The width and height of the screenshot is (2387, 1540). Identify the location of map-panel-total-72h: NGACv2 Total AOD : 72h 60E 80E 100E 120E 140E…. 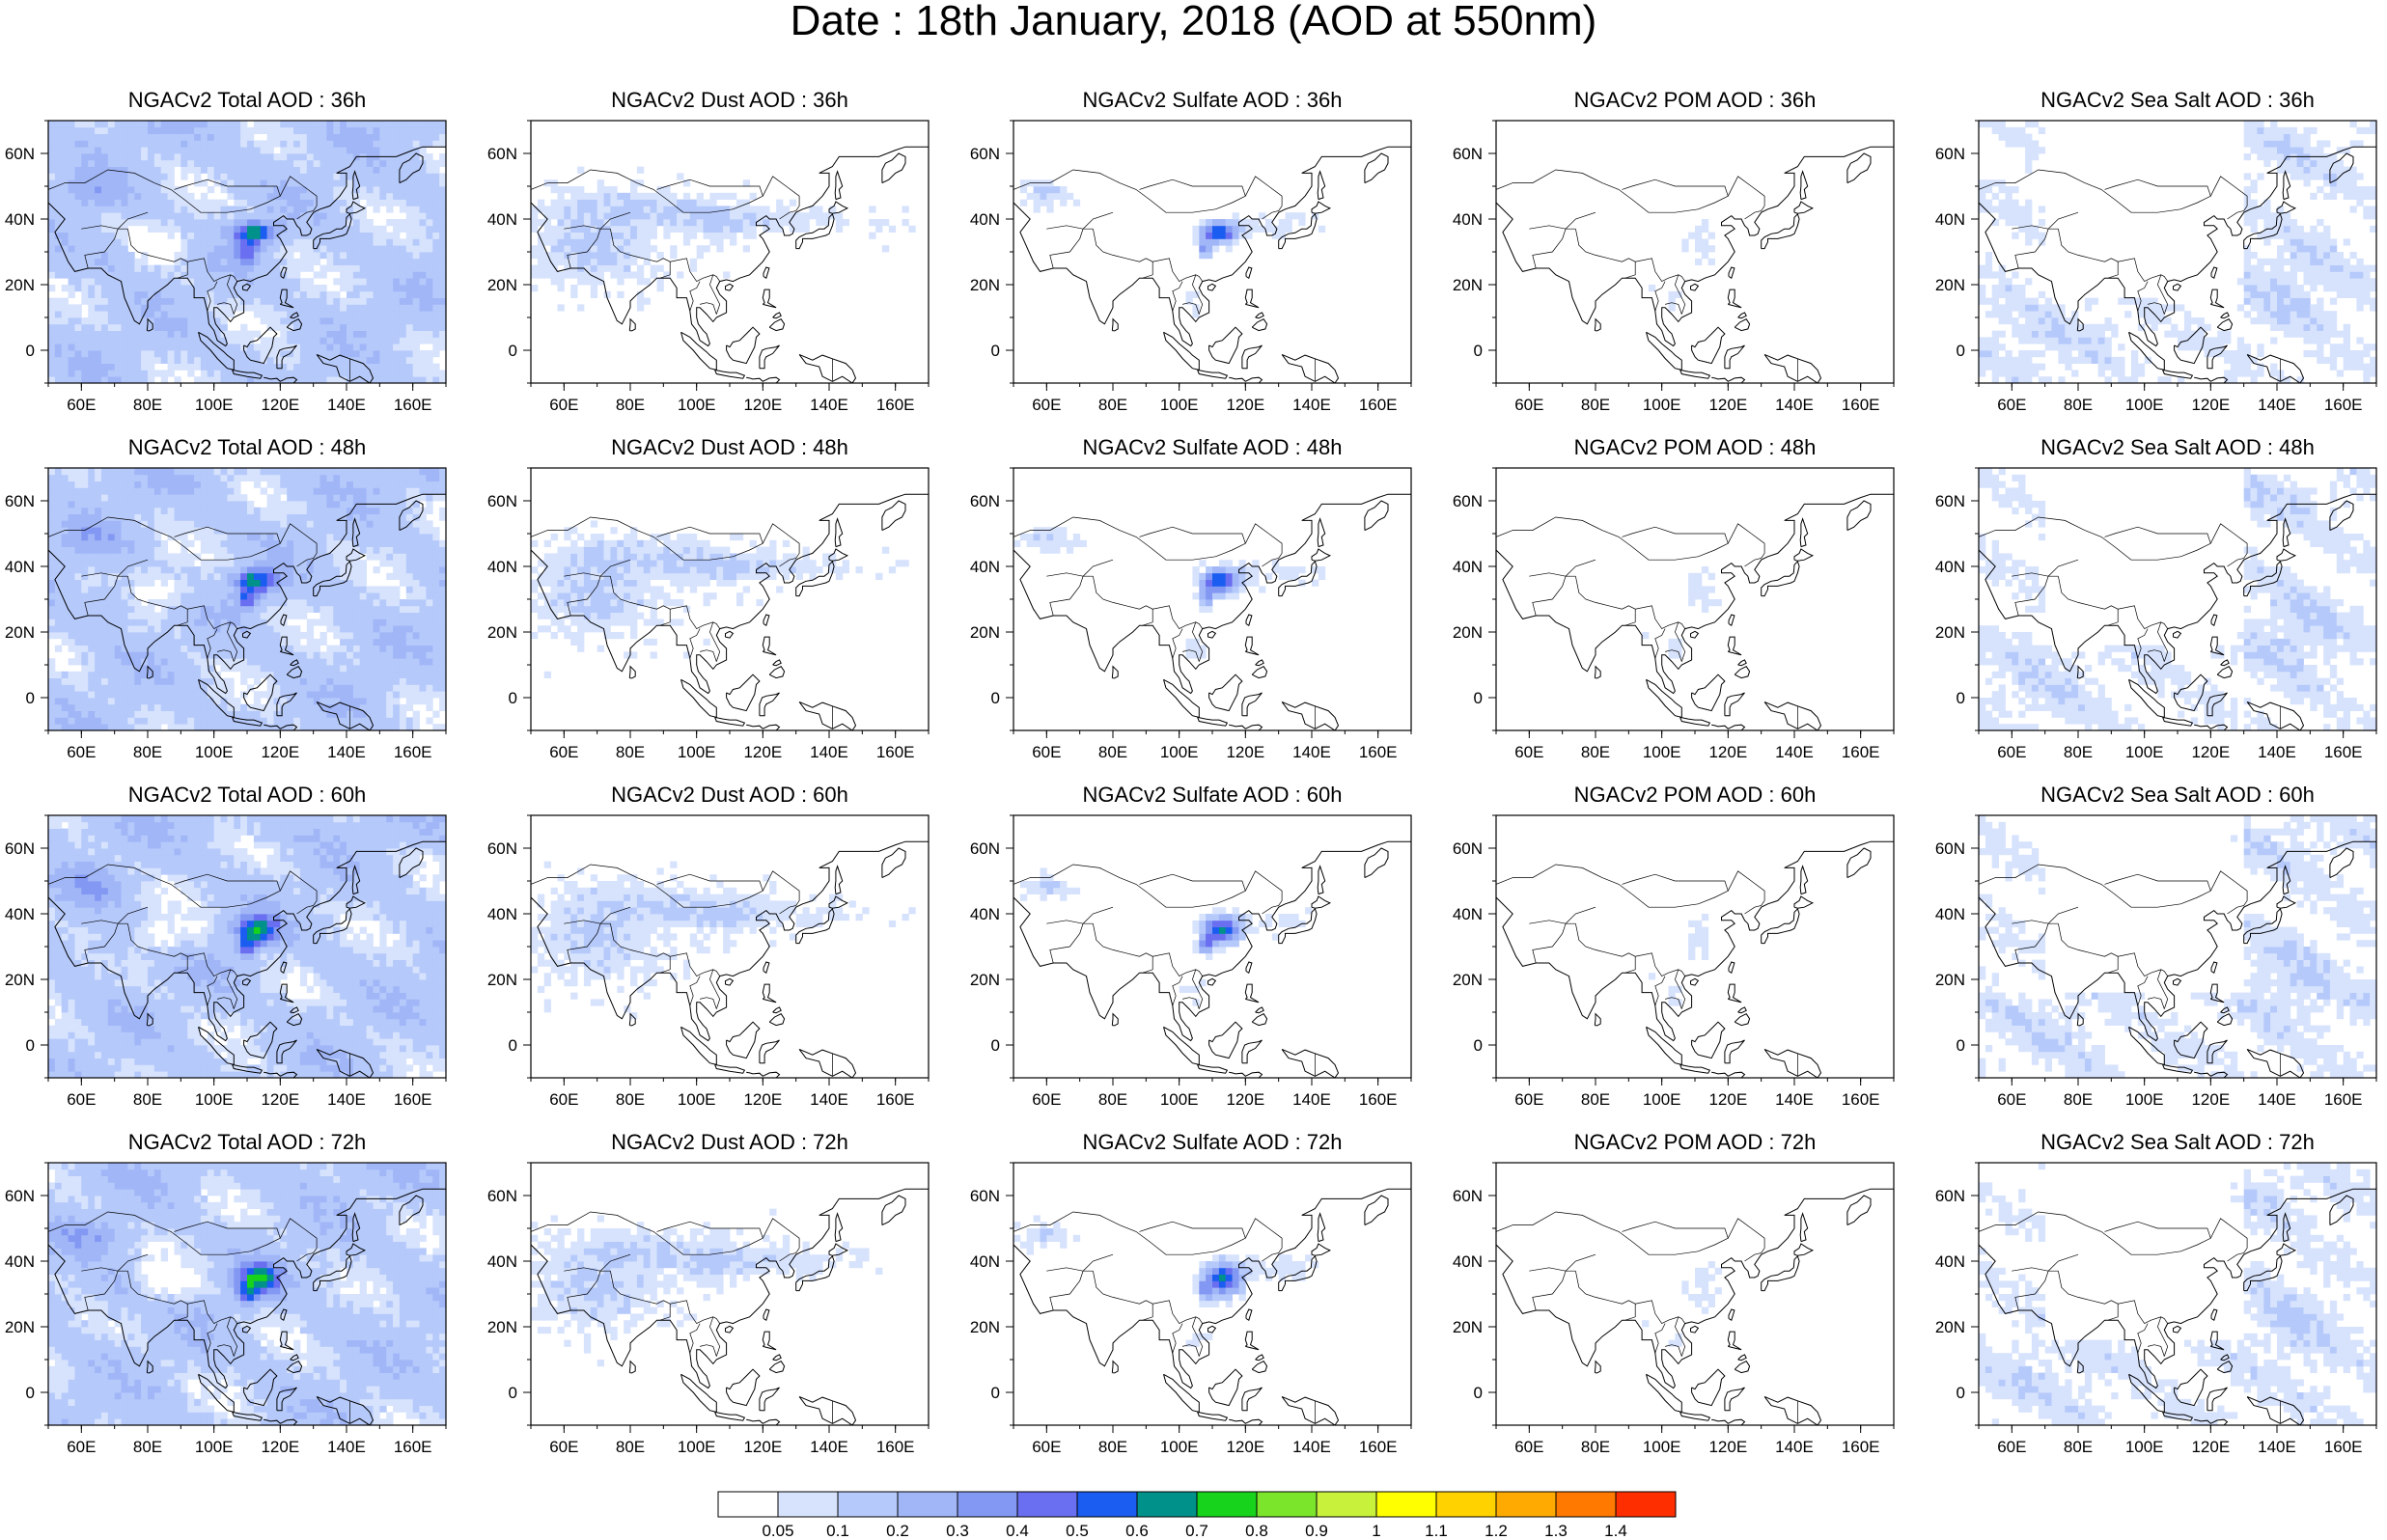
(241, 1249).